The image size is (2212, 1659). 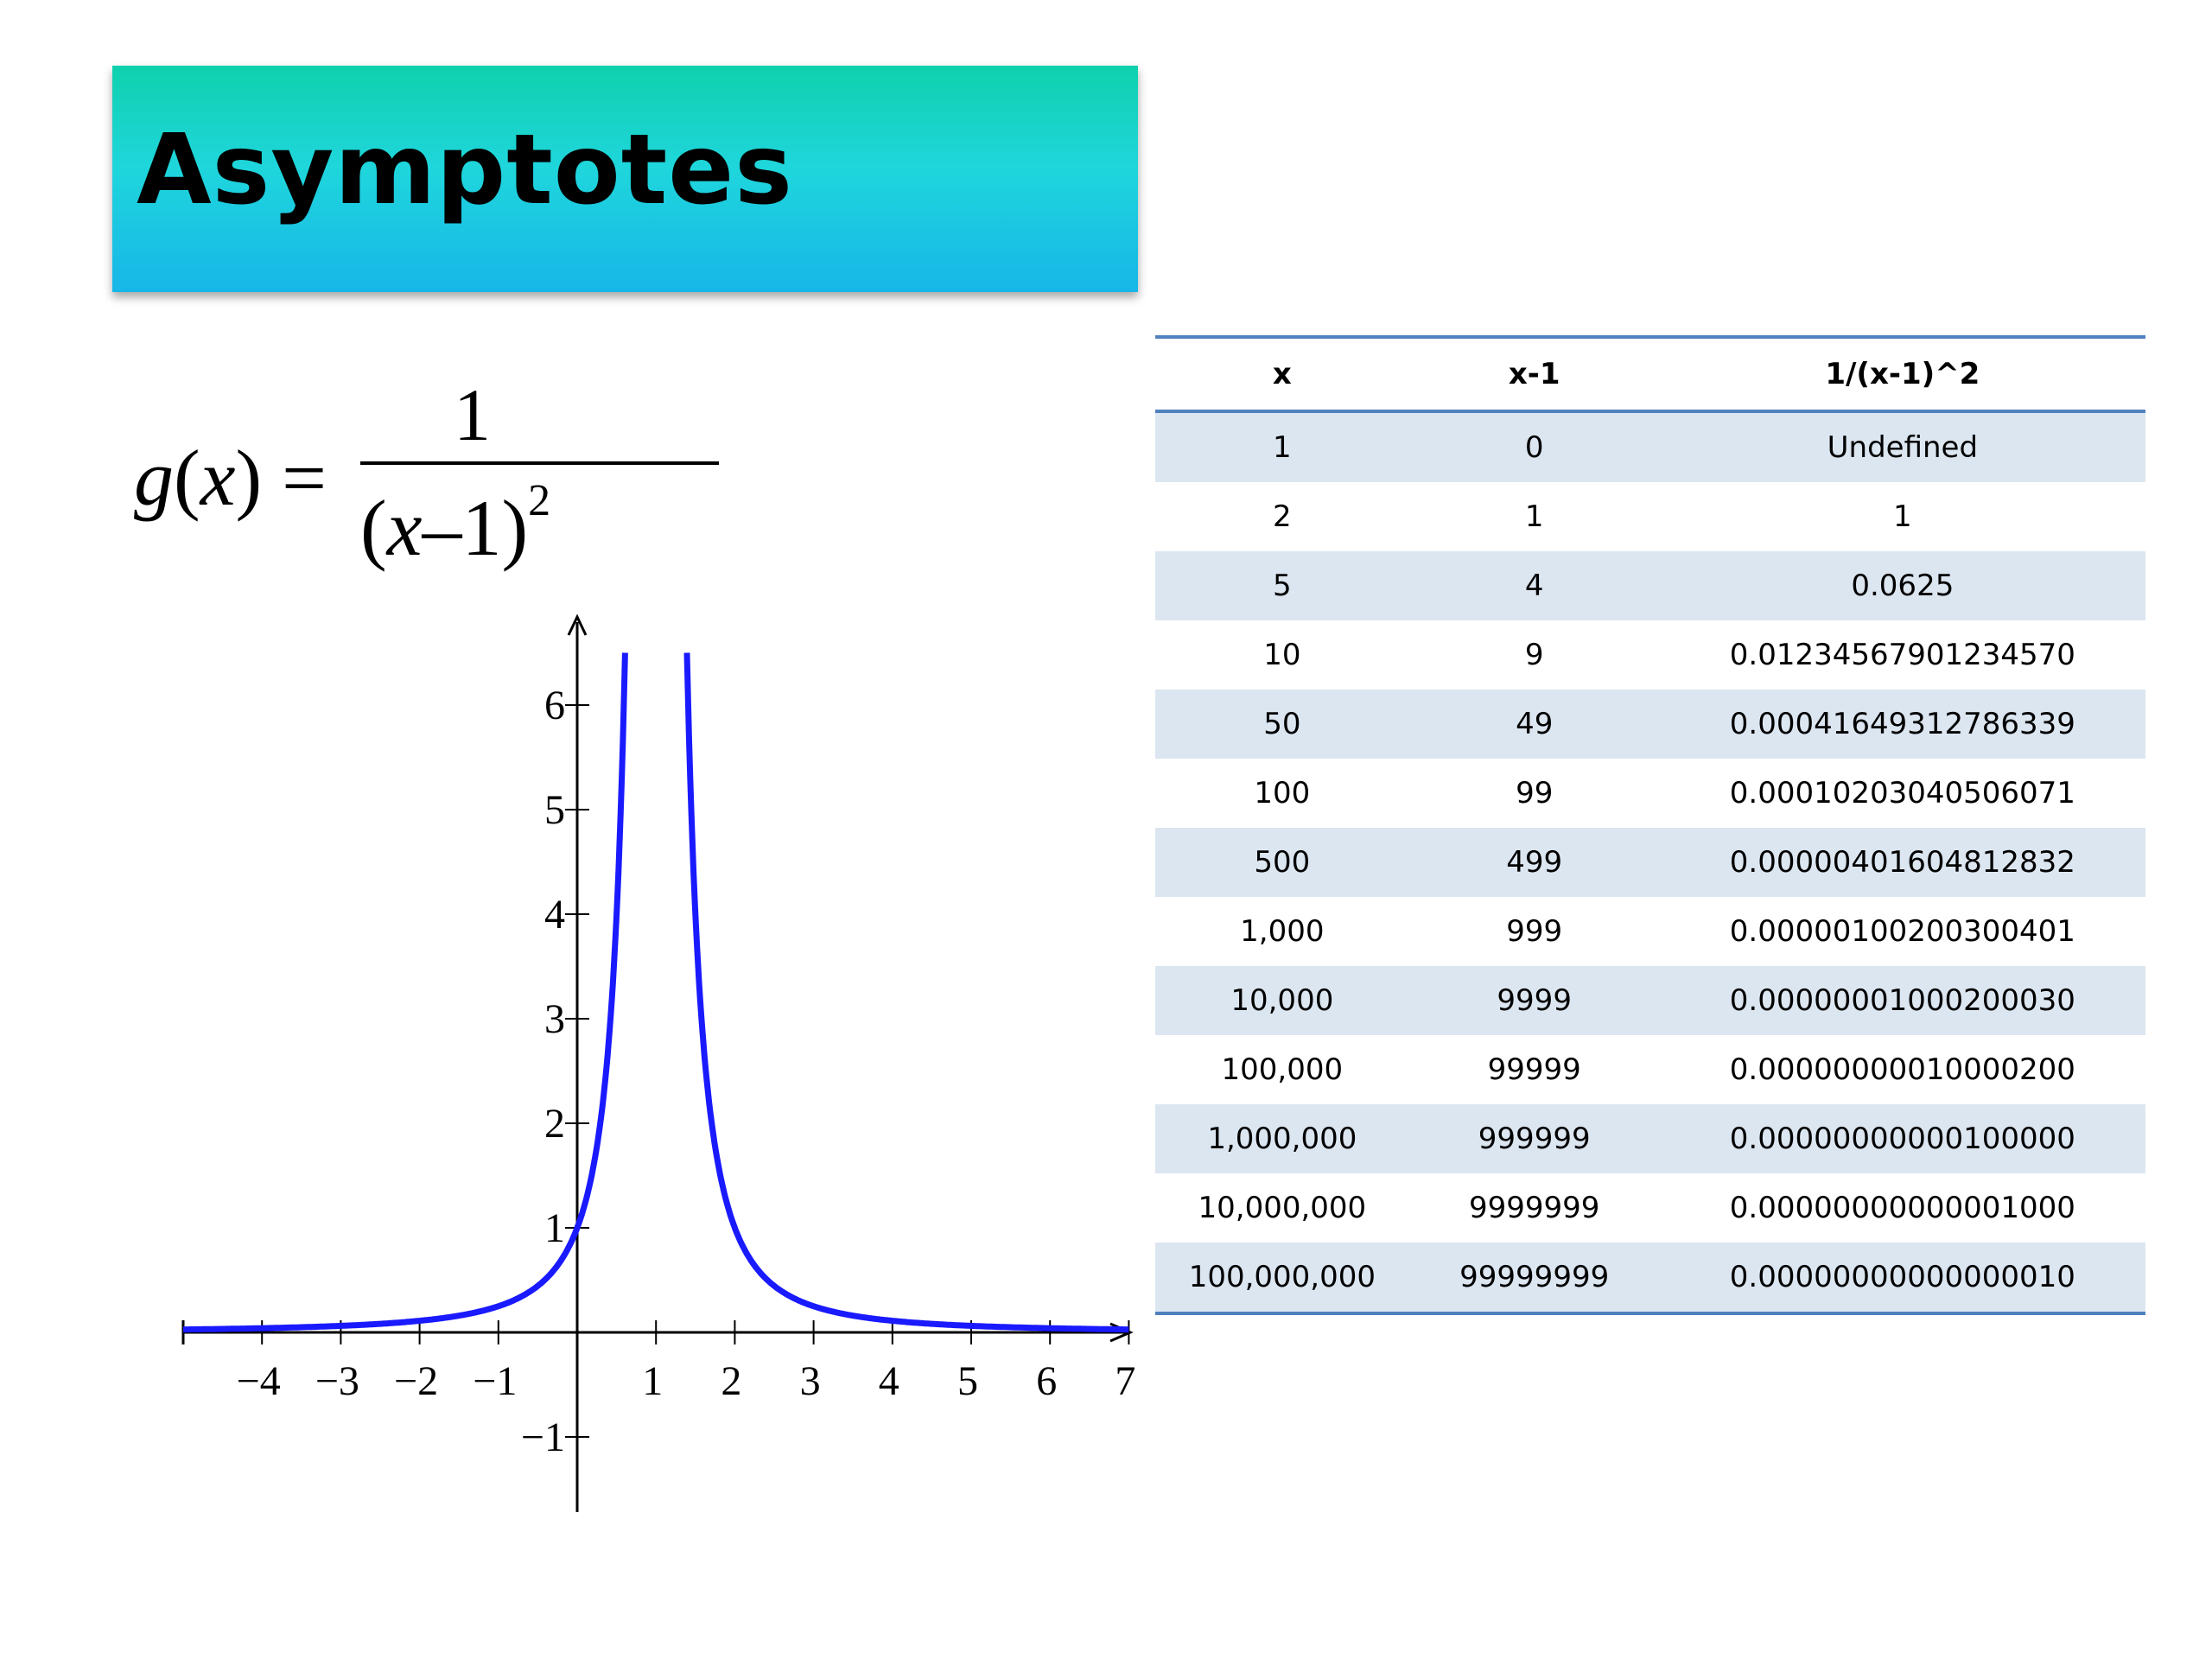 What do you see at coordinates (1282, 1000) in the screenshot?
I see `cell-x: 10,000` at bounding box center [1282, 1000].